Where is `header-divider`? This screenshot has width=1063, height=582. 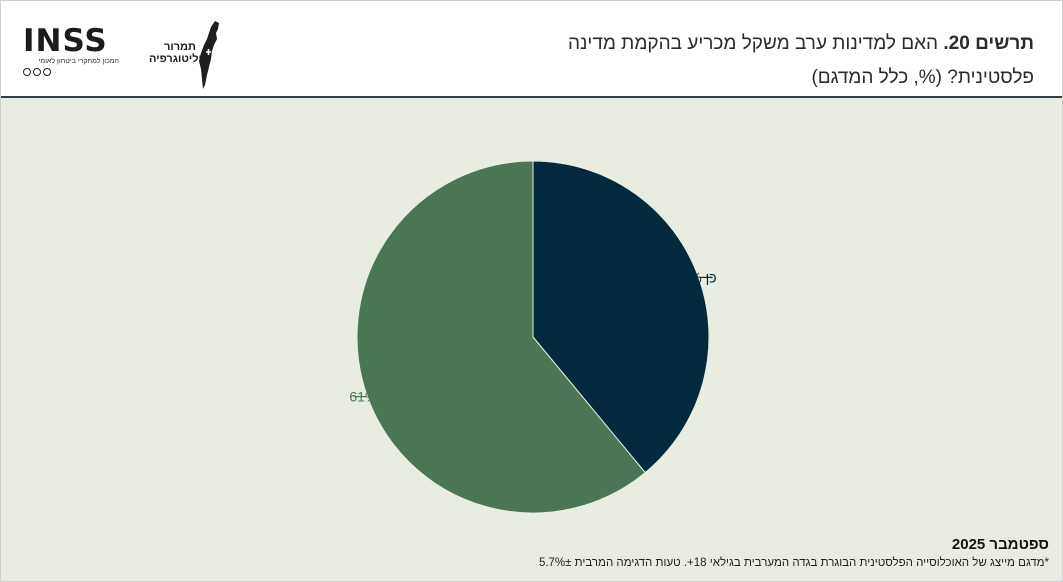
header-divider is located at coordinates (531, 97).